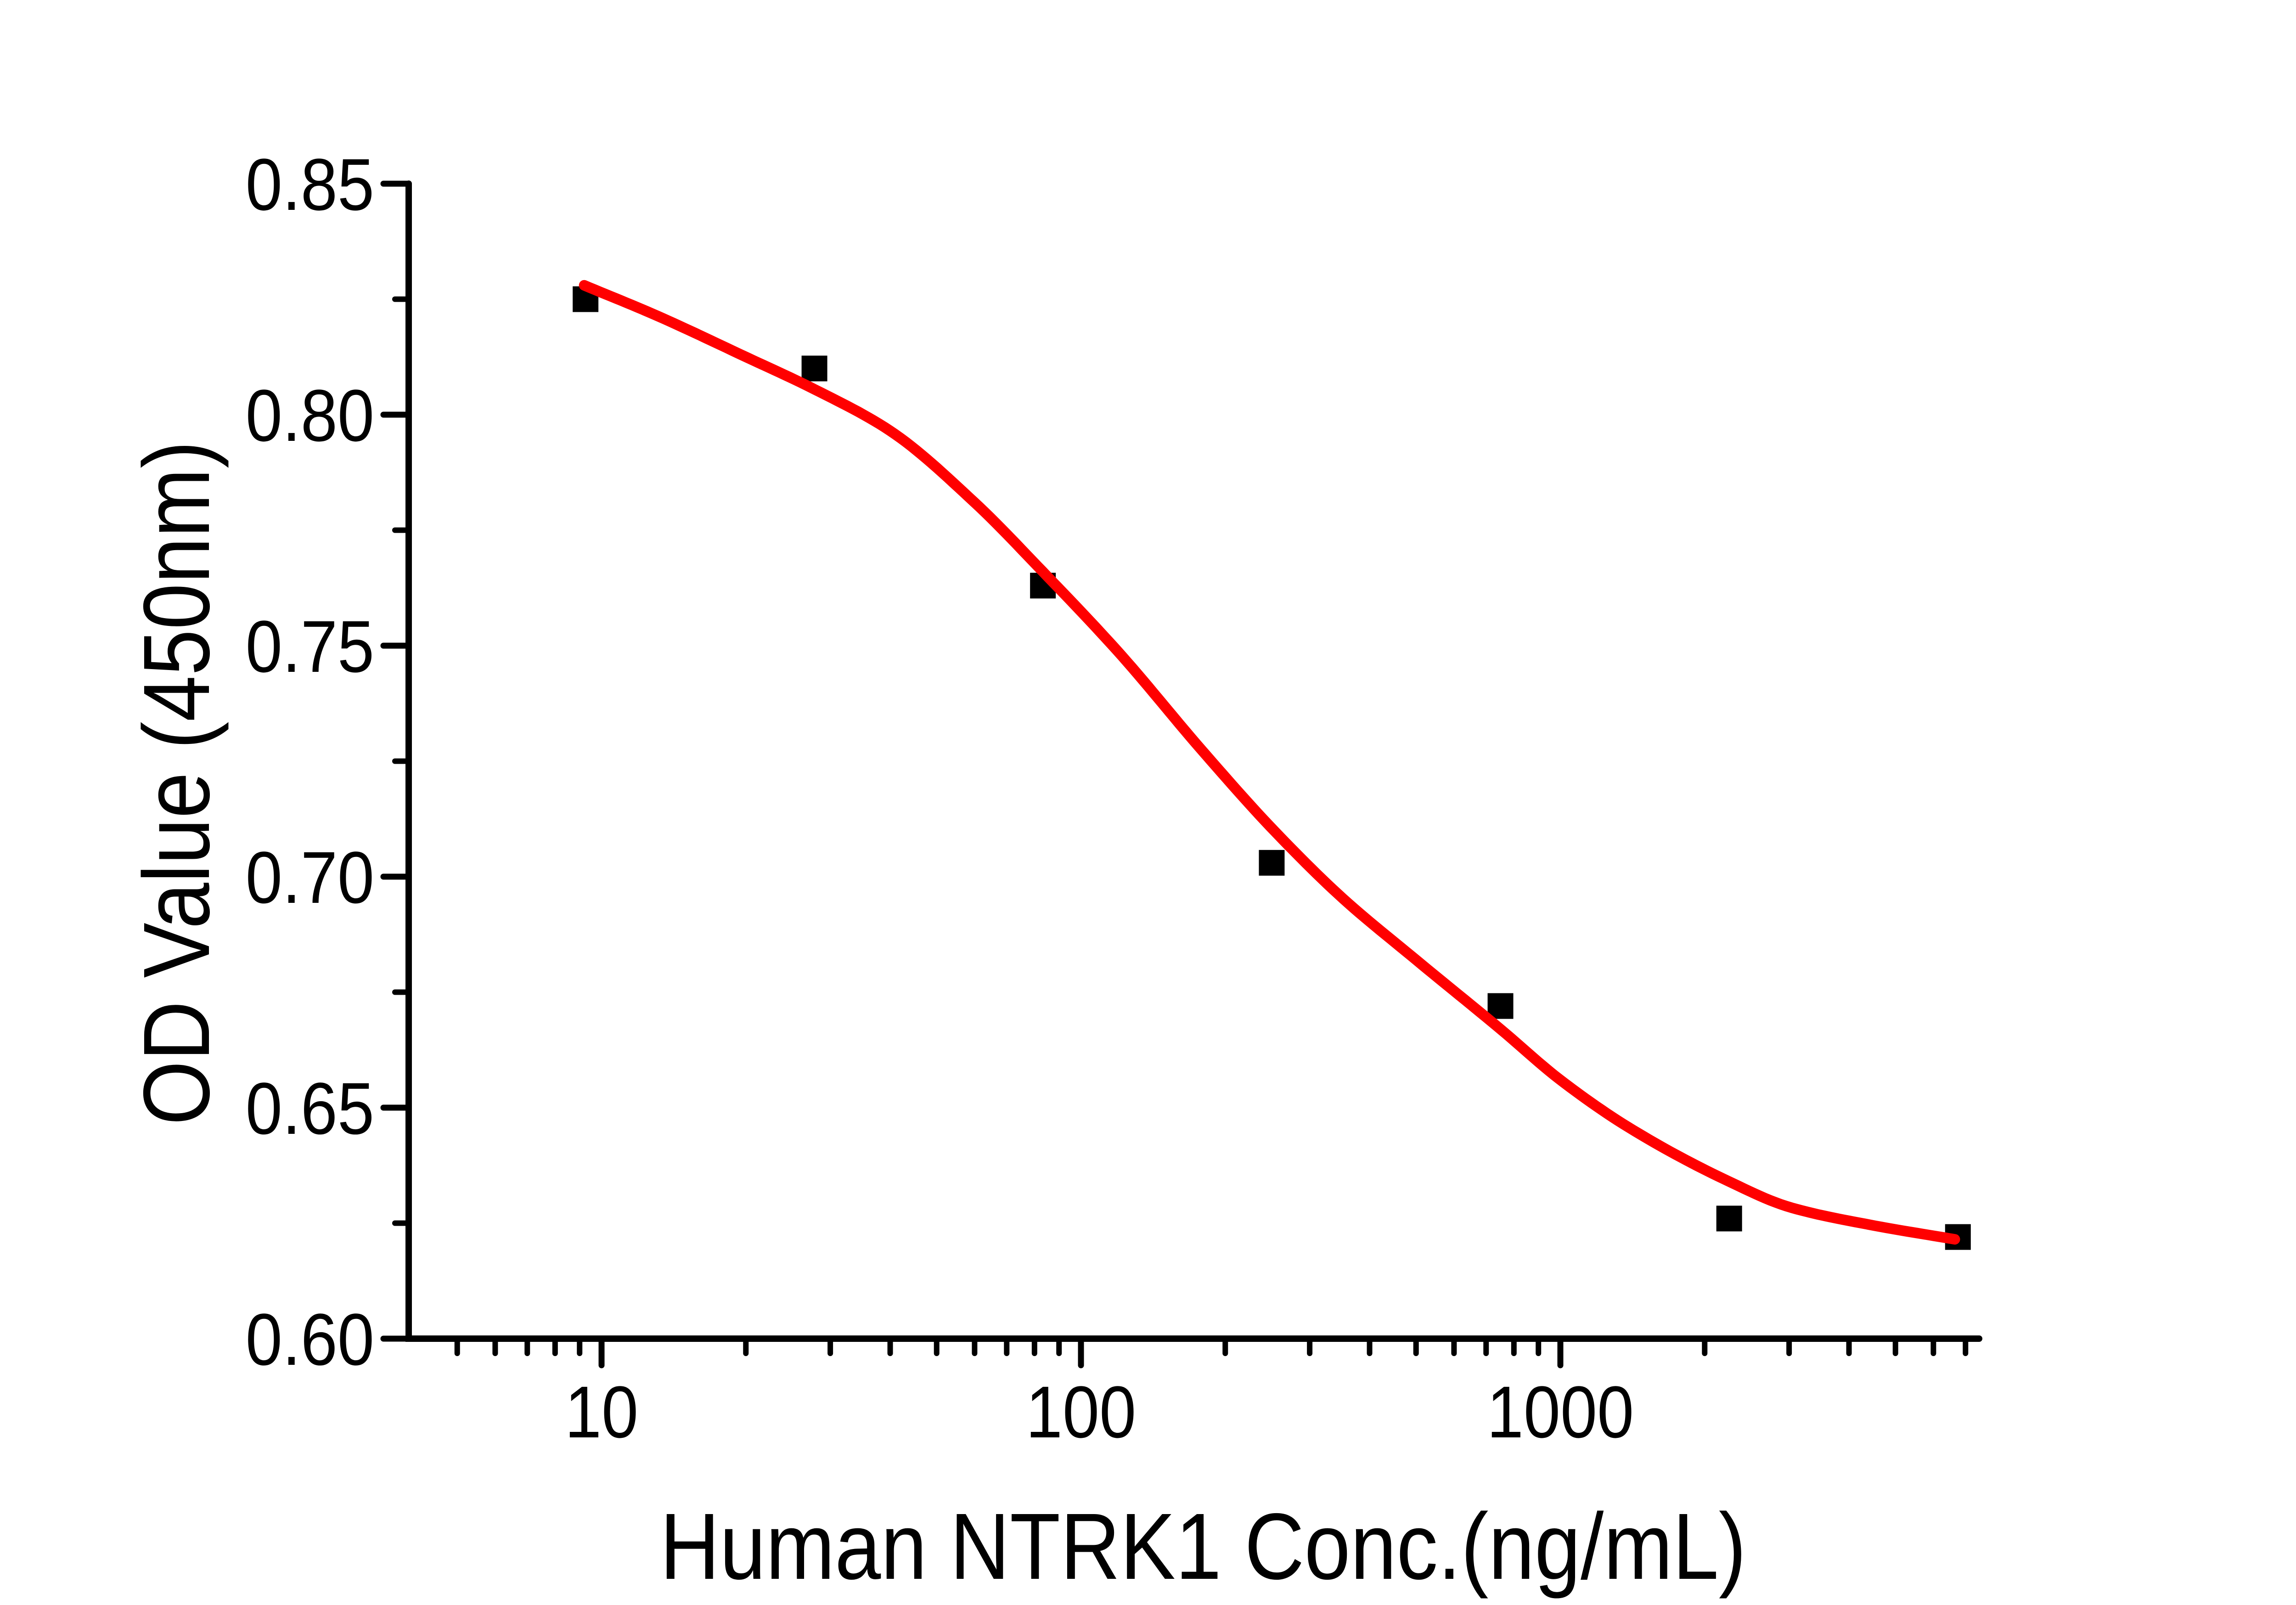 The width and height of the screenshot is (2296, 1605). Describe the element at coordinates (310, 878) in the screenshot. I see `y-tick-label: 0.70` at that location.